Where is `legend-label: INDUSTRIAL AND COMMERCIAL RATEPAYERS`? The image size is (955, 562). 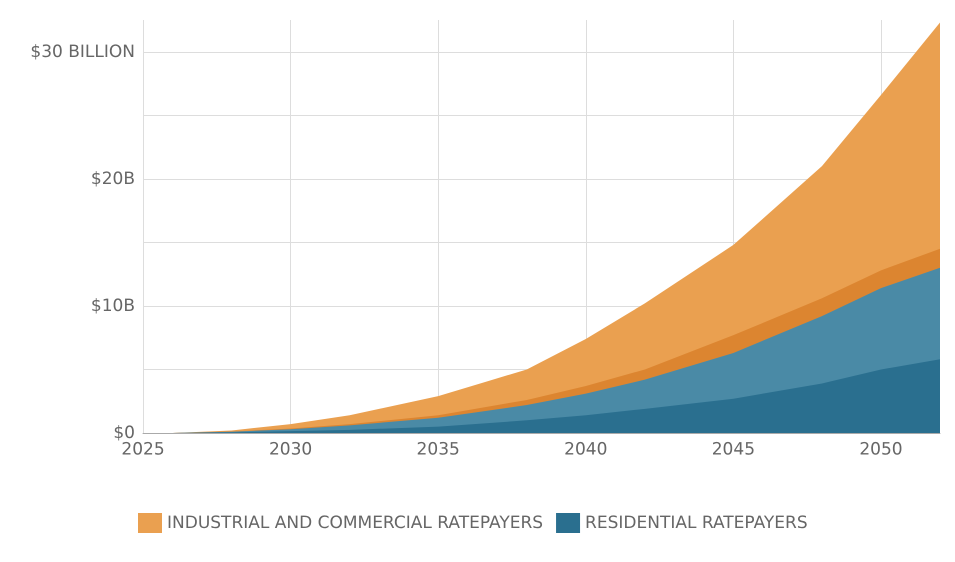 legend-label: INDUSTRIAL AND COMMERCIAL RATEPAYERS is located at coordinates (355, 523).